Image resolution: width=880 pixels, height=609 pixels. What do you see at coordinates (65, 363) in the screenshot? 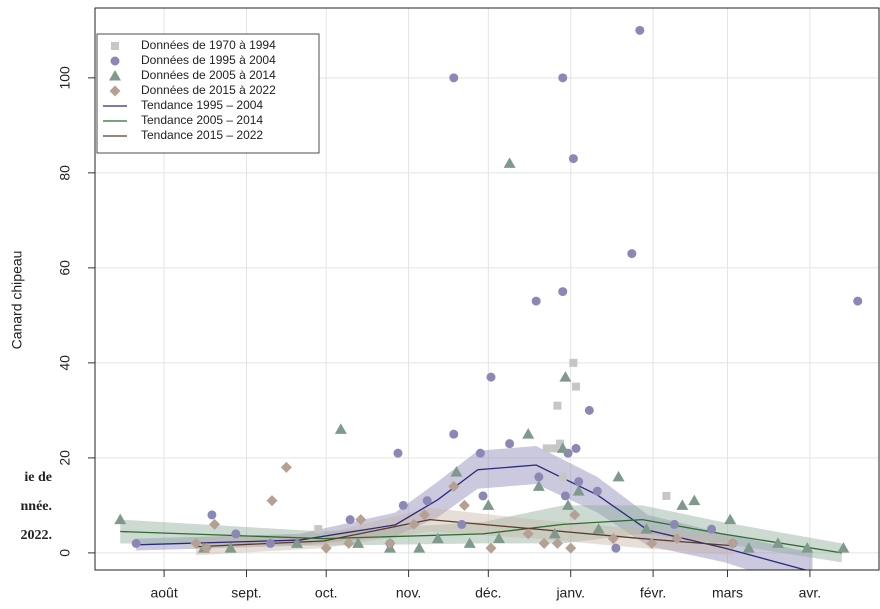
I see `y-tick-label: 40` at bounding box center [65, 363].